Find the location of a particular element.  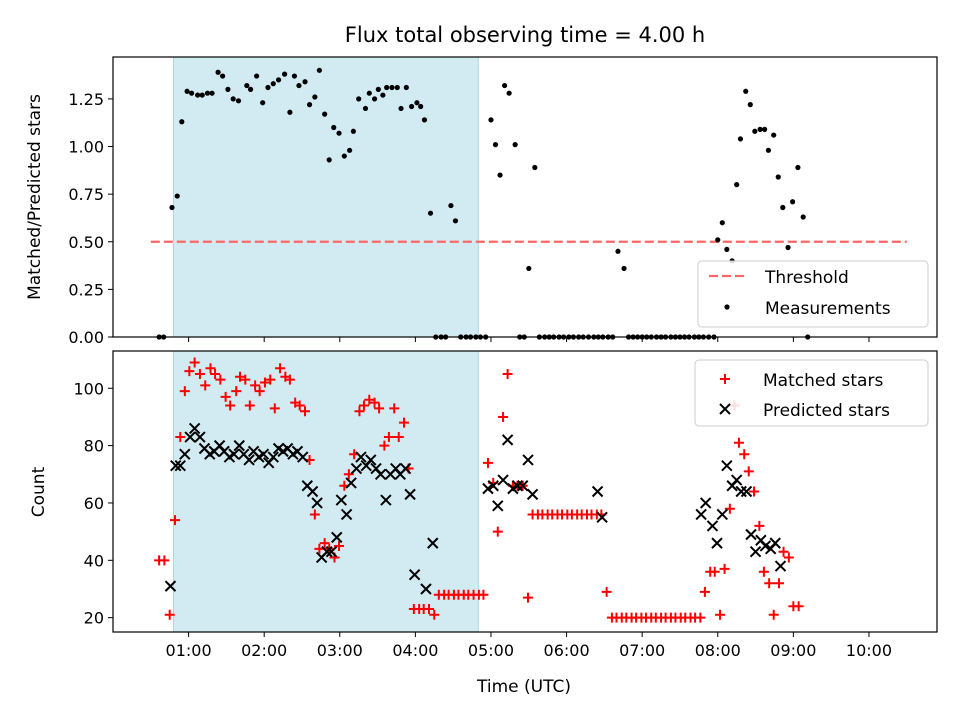

legend-box is located at coordinates (811, 393).